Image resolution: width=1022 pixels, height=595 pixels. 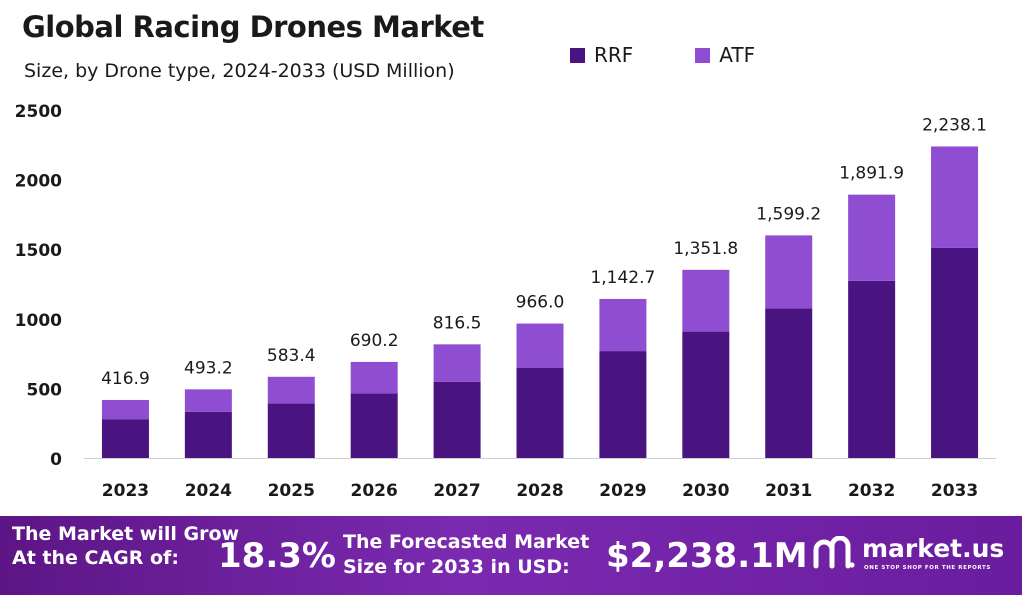 I want to click on bar-rrf-2023, so click(x=125, y=438).